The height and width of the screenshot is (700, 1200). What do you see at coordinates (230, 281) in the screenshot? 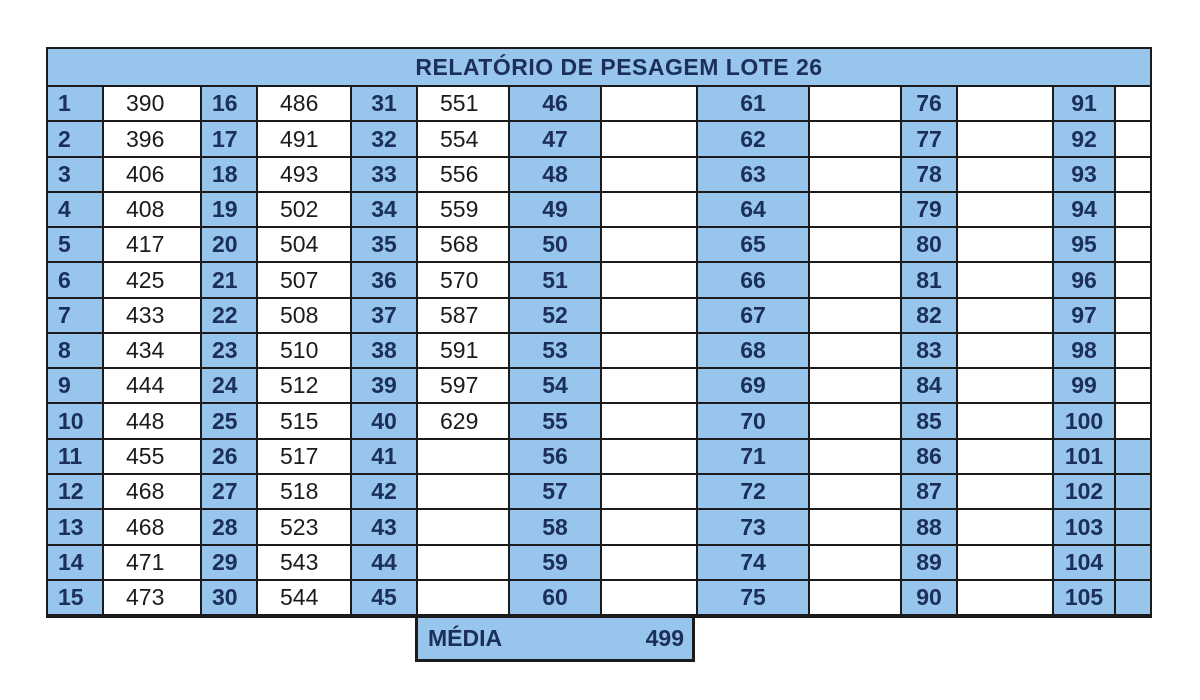
I see `entry-number: 21` at bounding box center [230, 281].